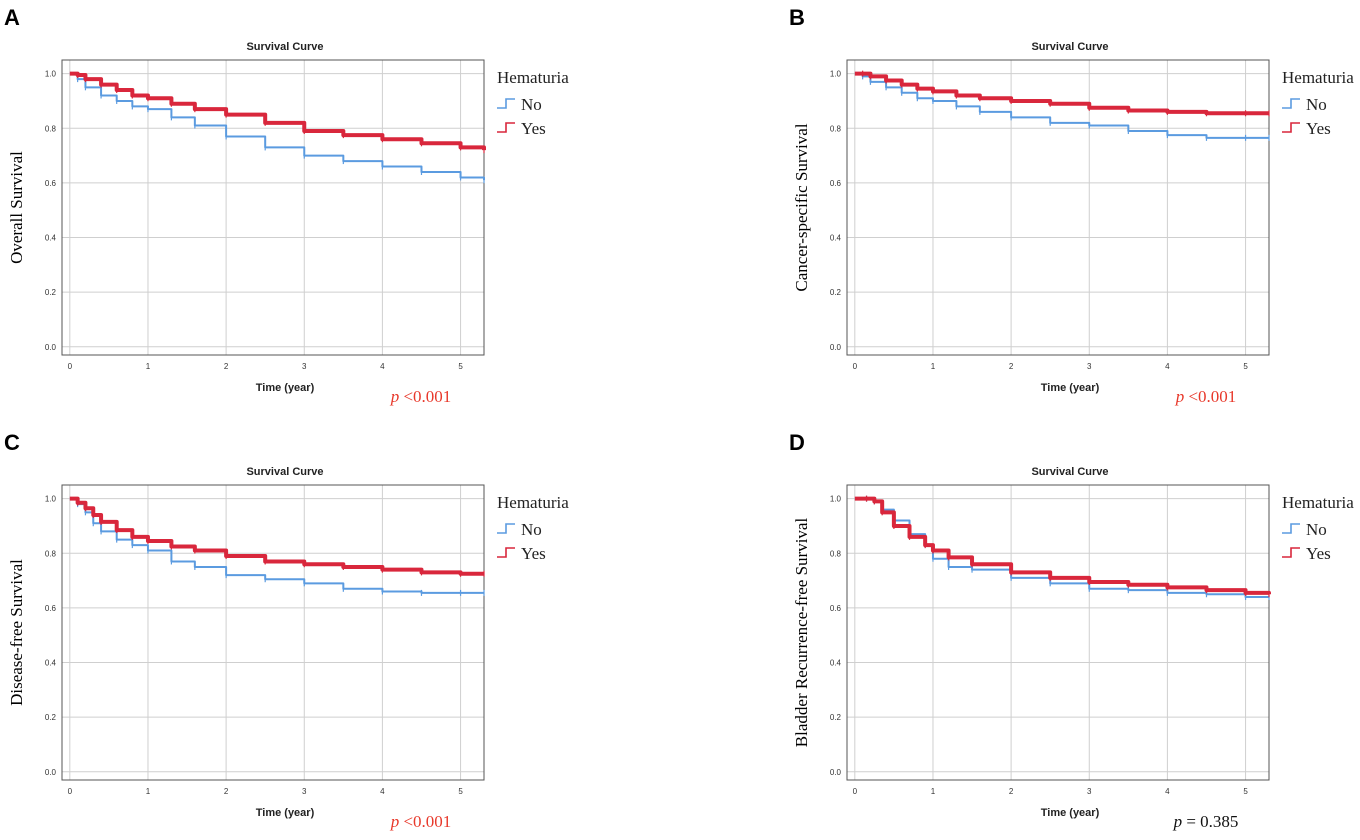  I want to click on panel-letter: A, so click(12, 17).